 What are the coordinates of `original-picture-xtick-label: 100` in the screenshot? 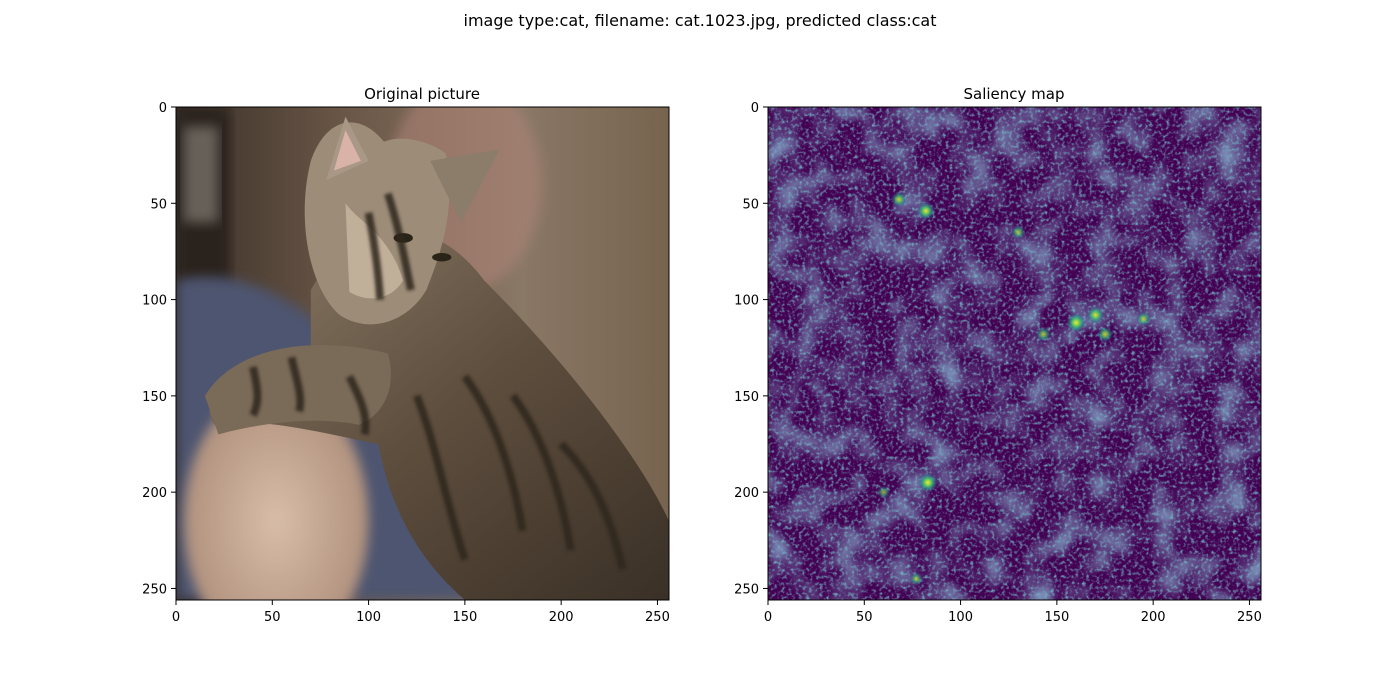 It's located at (368, 617).